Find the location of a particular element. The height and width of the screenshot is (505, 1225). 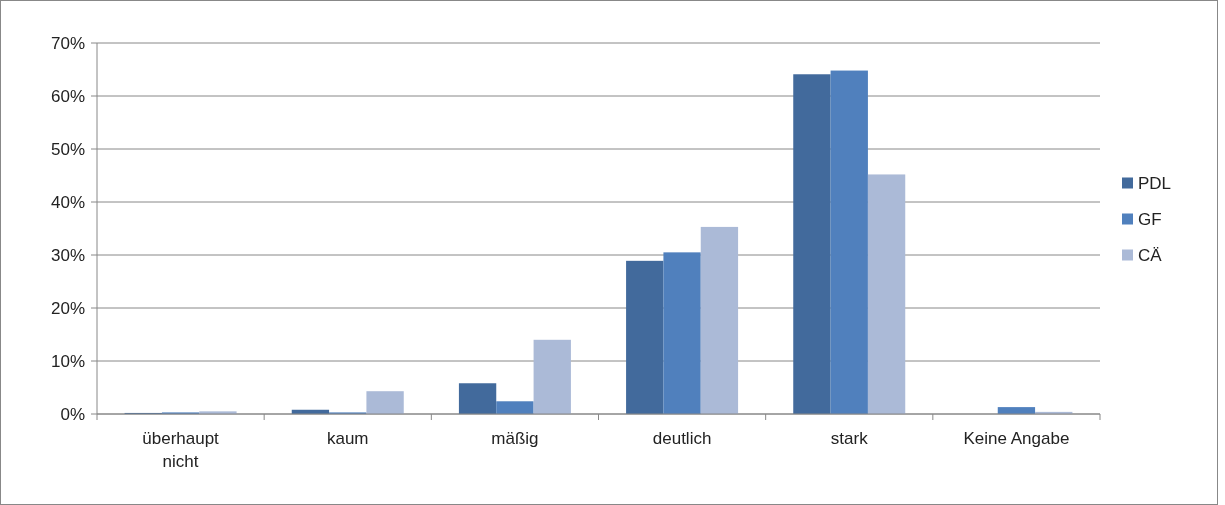

x-tick-label: deutlich is located at coordinates (682, 438).